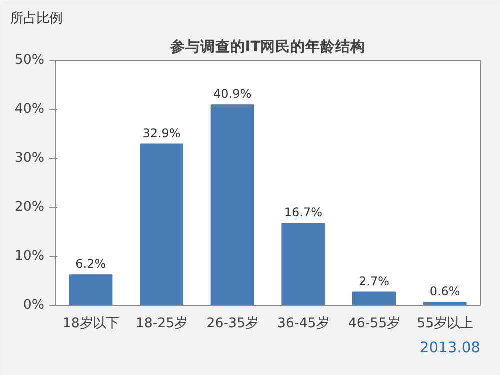  Describe the element at coordinates (91, 264) in the screenshot. I see `data-label: 6.2%` at that location.